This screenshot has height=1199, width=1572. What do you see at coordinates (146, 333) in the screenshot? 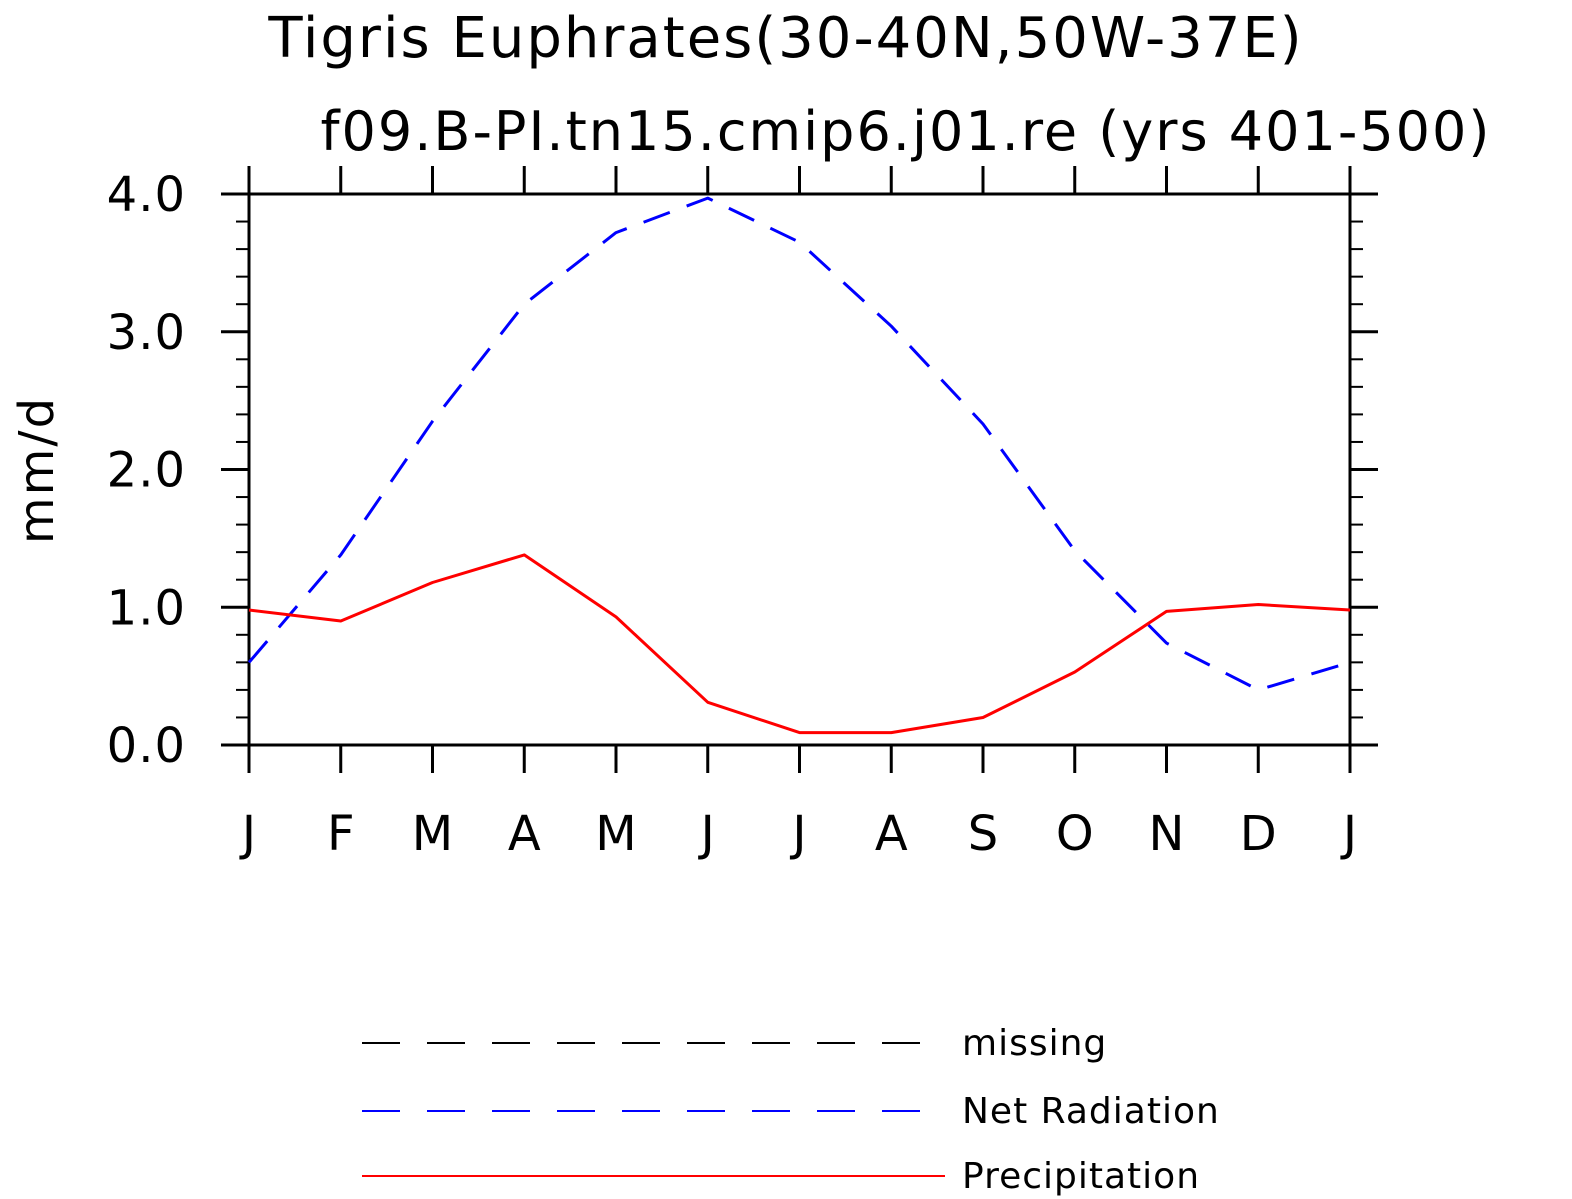
I see `y-tick-label: 3.0` at bounding box center [146, 333].